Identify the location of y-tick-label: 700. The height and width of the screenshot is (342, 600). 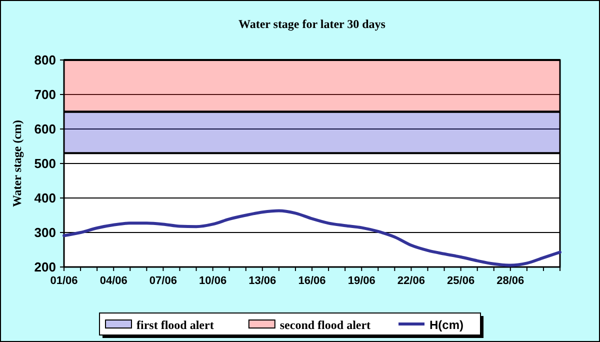
(45, 94).